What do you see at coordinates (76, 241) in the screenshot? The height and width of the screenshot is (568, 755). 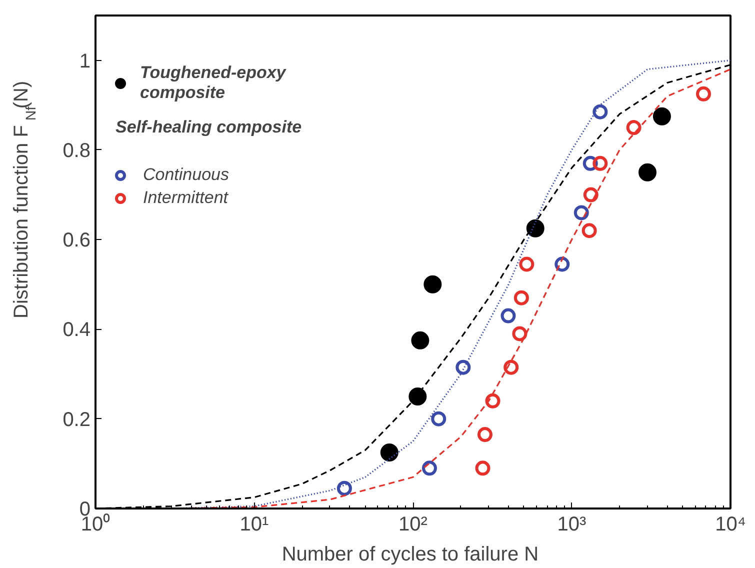 I see `y-tick-label: 0.6` at bounding box center [76, 241].